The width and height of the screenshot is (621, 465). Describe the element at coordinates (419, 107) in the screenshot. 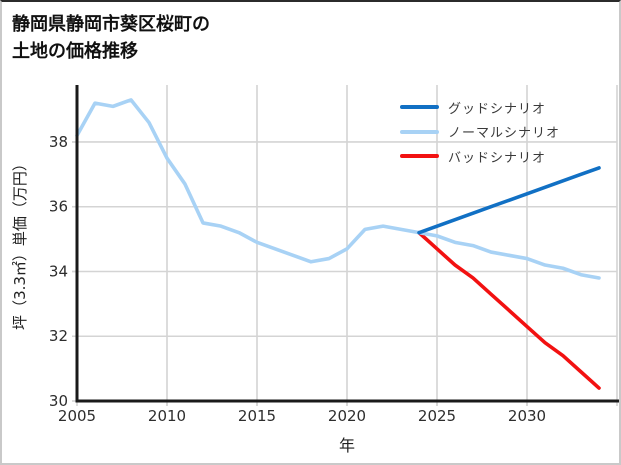

I see `good-scenario-line-swatch` at that location.